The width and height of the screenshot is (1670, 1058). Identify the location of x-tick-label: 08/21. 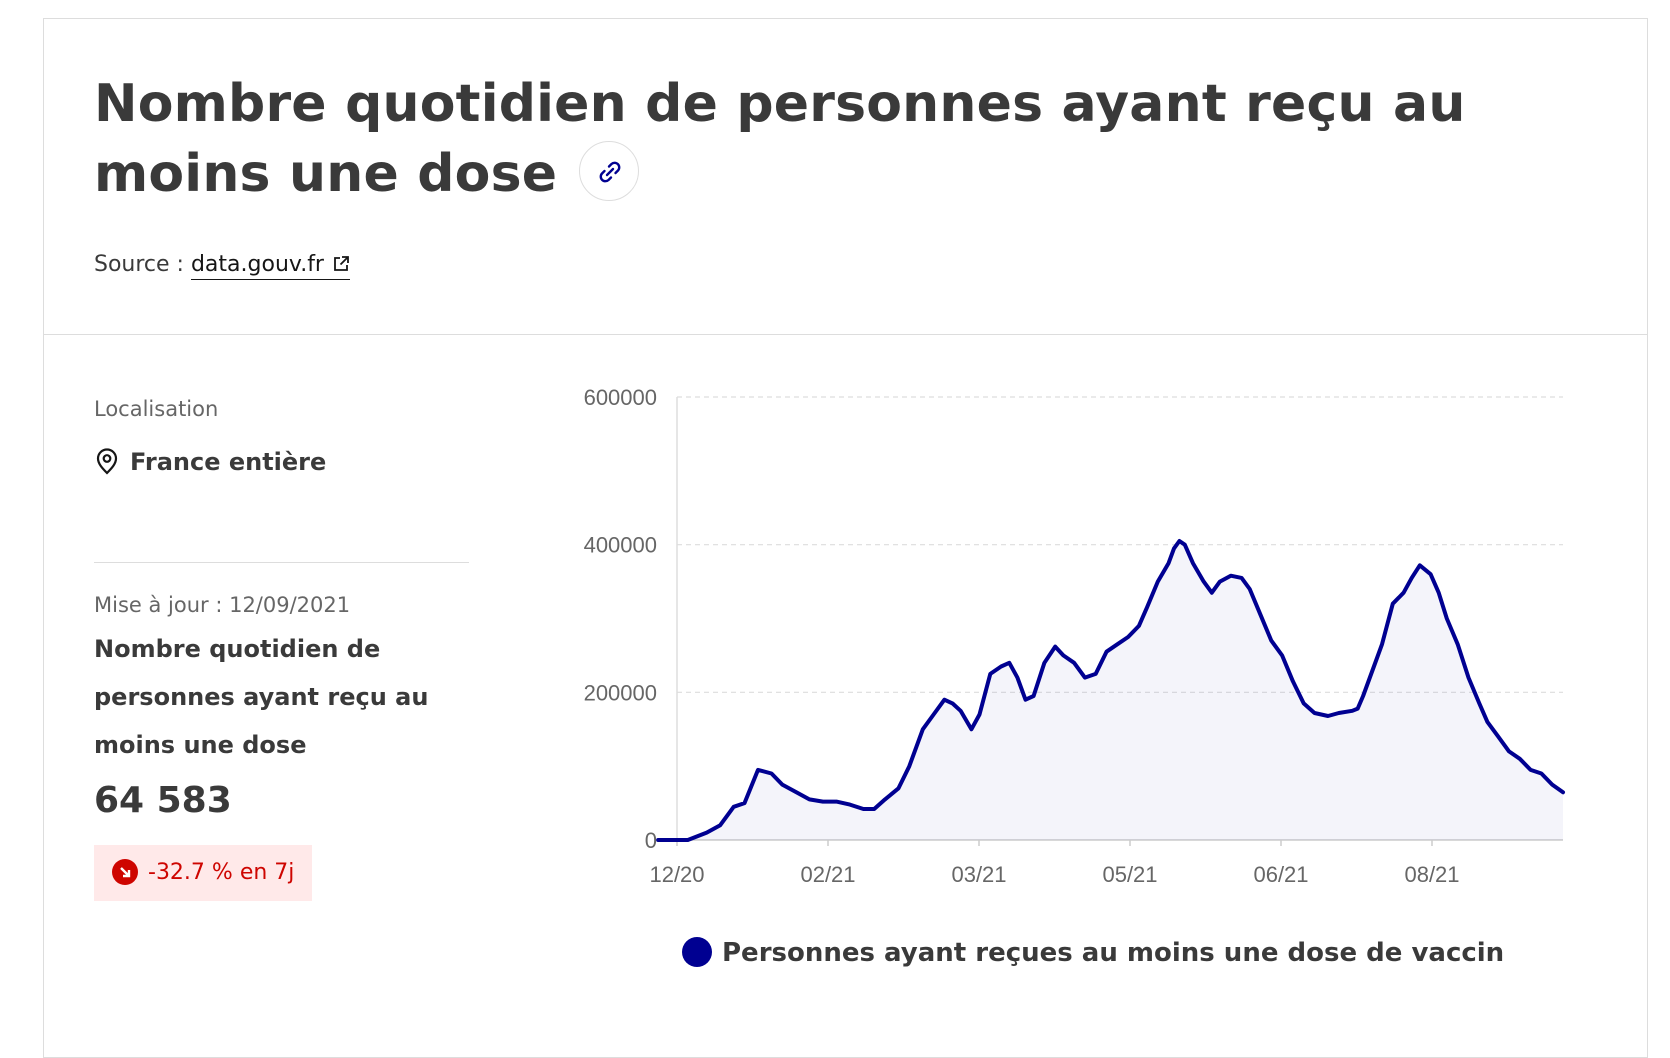
(1431, 874).